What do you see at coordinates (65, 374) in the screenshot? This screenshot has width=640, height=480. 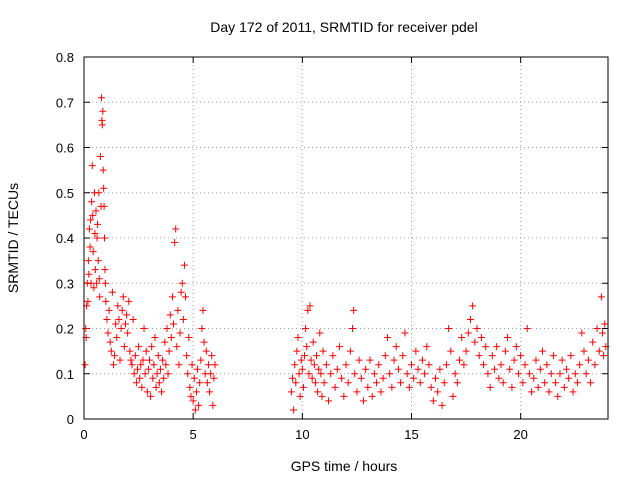 I see `y-tick-label: 0.1` at bounding box center [65, 374].